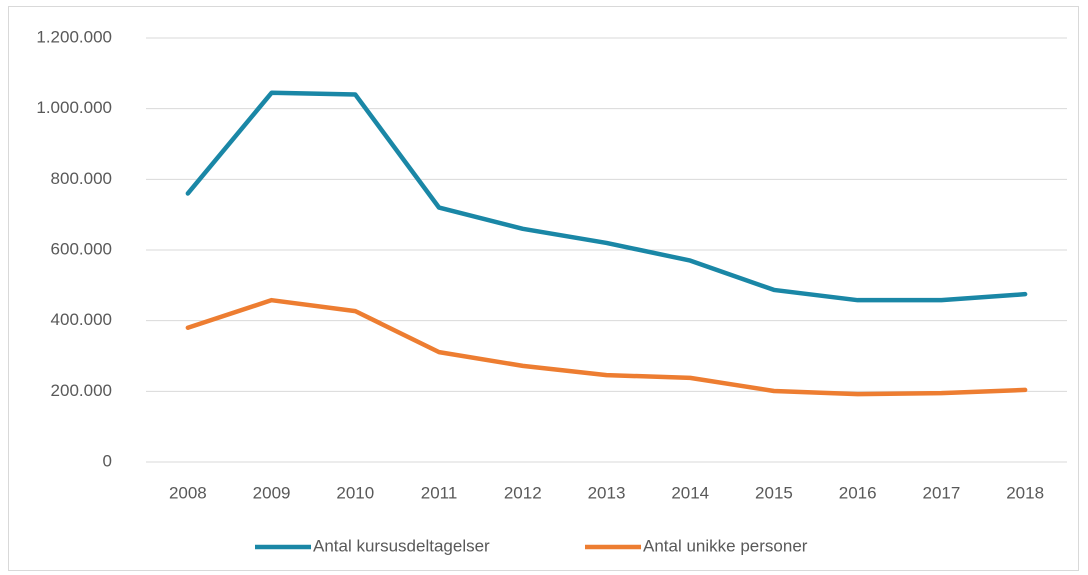  What do you see at coordinates (1025, 492) in the screenshot?
I see `x-tick-label: 2018` at bounding box center [1025, 492].